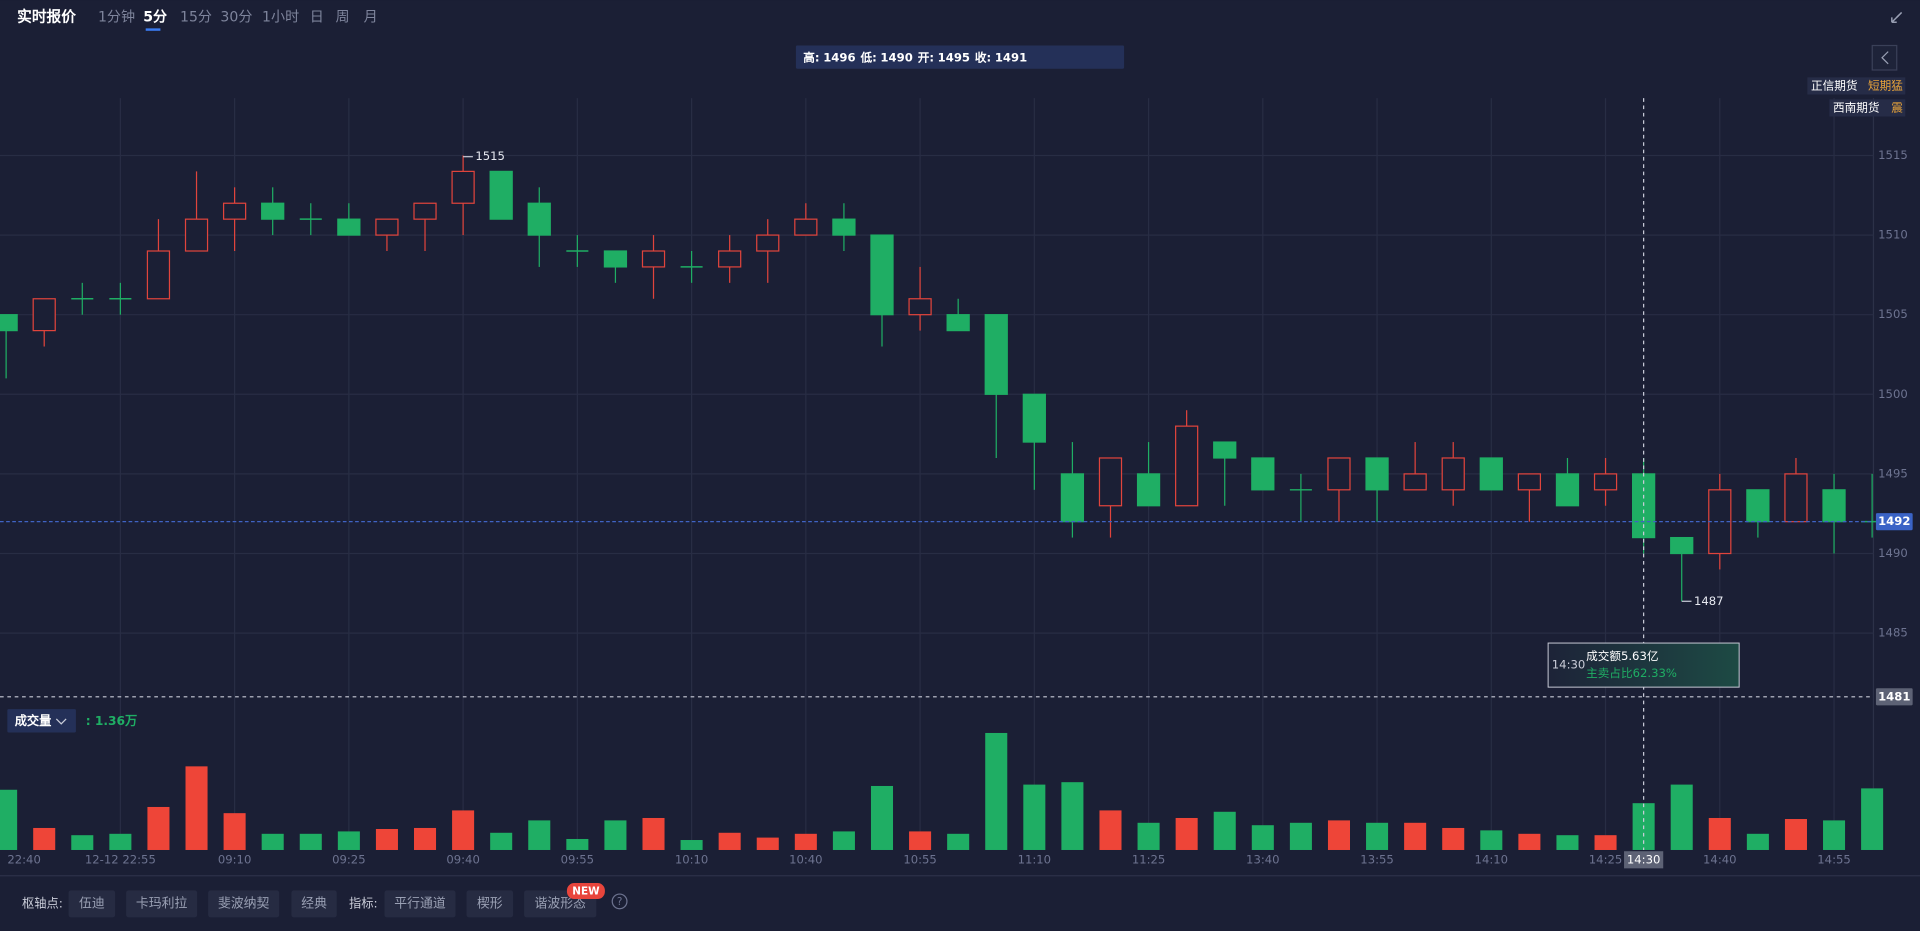 The height and width of the screenshot is (931, 1920). Describe the element at coordinates (236, 17) in the screenshot. I see `timeframe-tab: 30分` at that location.